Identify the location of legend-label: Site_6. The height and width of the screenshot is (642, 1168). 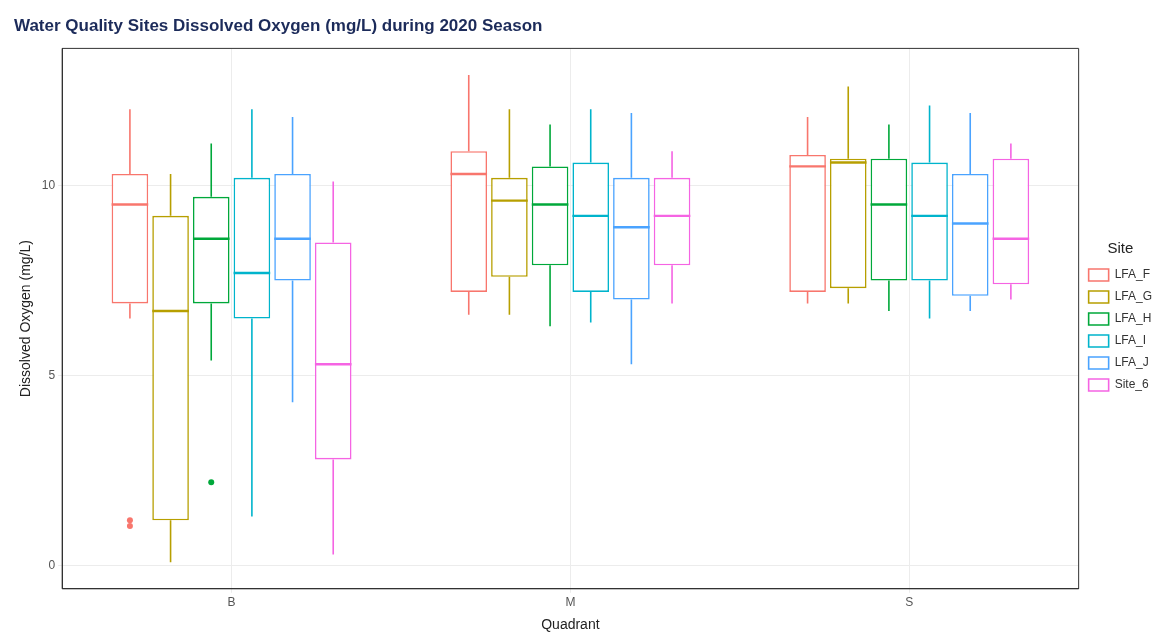
(1131, 384).